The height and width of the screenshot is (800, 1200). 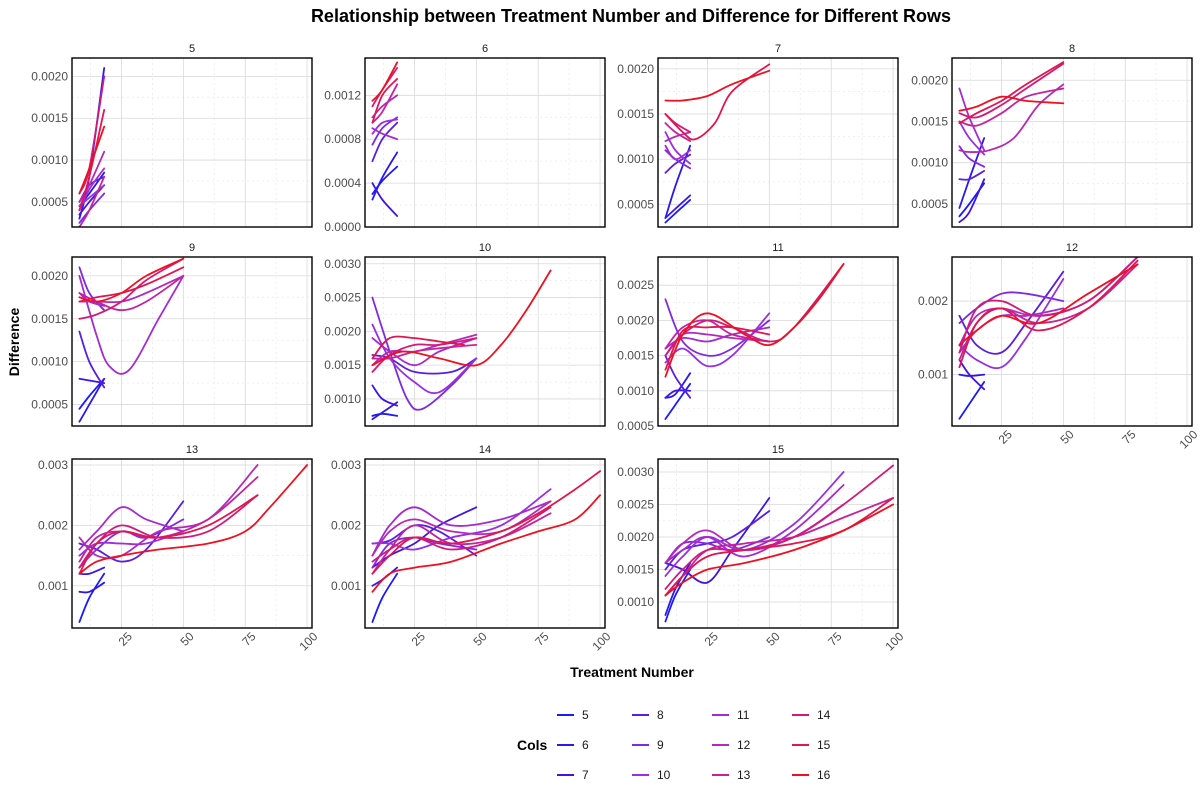 What do you see at coordinates (585, 775) in the screenshot?
I see `legend-label: 7` at bounding box center [585, 775].